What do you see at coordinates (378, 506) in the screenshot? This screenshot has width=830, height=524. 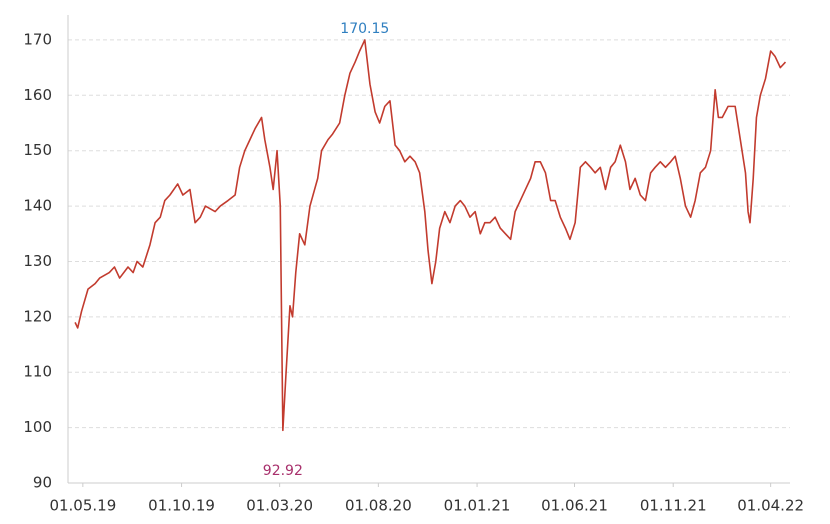 I see `x-tick-label: 01.08.20` at bounding box center [378, 506].